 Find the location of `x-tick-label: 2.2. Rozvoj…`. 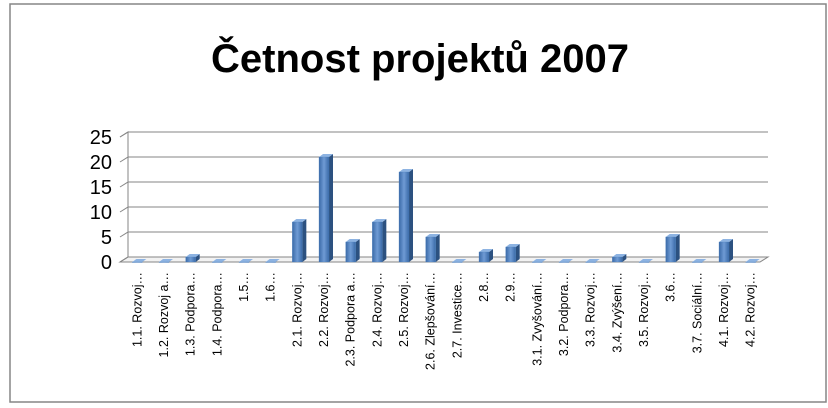

x-tick-label: 2.2. Rozvoj… is located at coordinates (324, 309).